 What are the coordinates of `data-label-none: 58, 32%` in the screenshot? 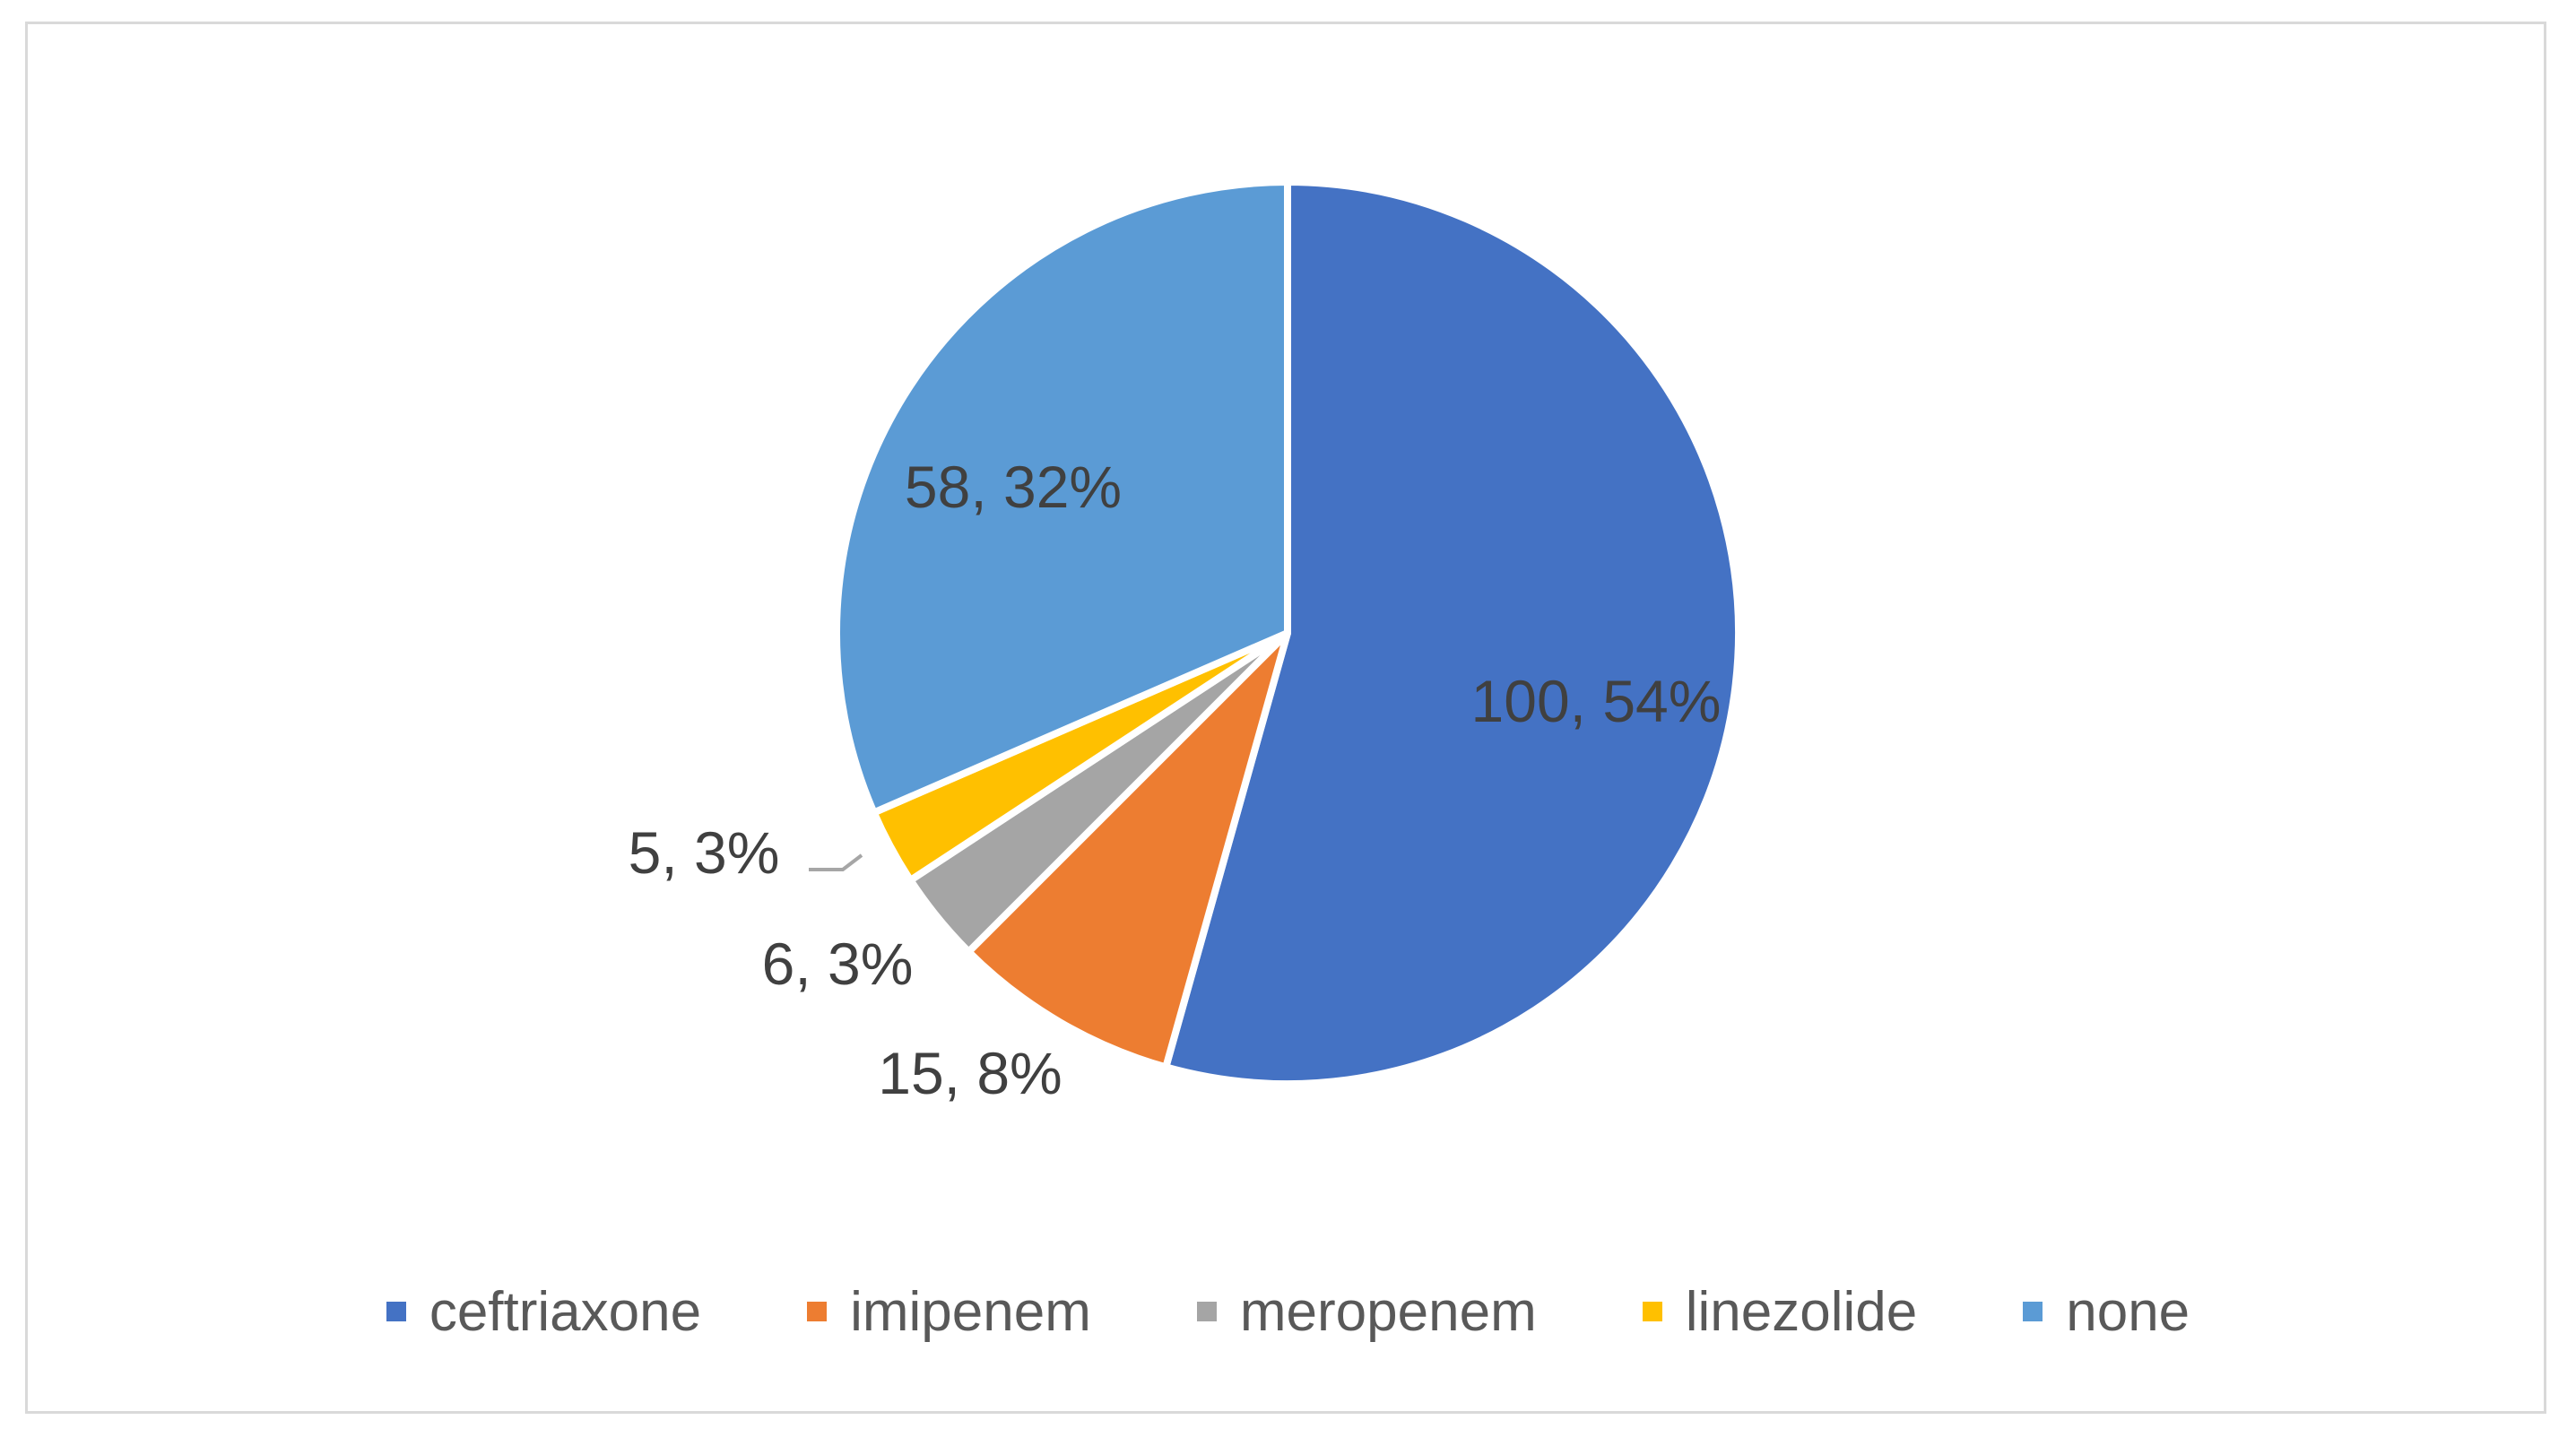 It's located at (1013, 487).